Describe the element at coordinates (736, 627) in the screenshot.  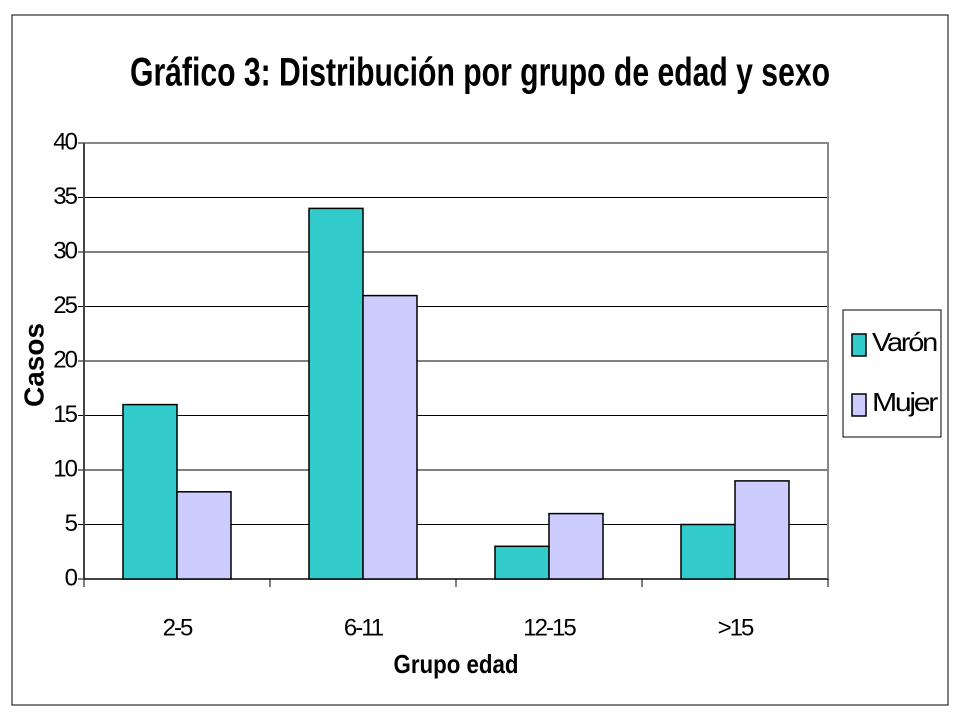
I see `x-tick-label: >15` at that location.